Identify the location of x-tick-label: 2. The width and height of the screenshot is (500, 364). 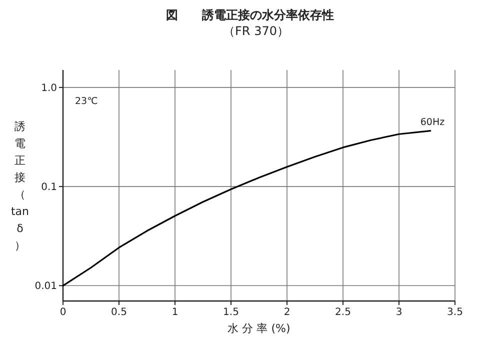
(287, 312).